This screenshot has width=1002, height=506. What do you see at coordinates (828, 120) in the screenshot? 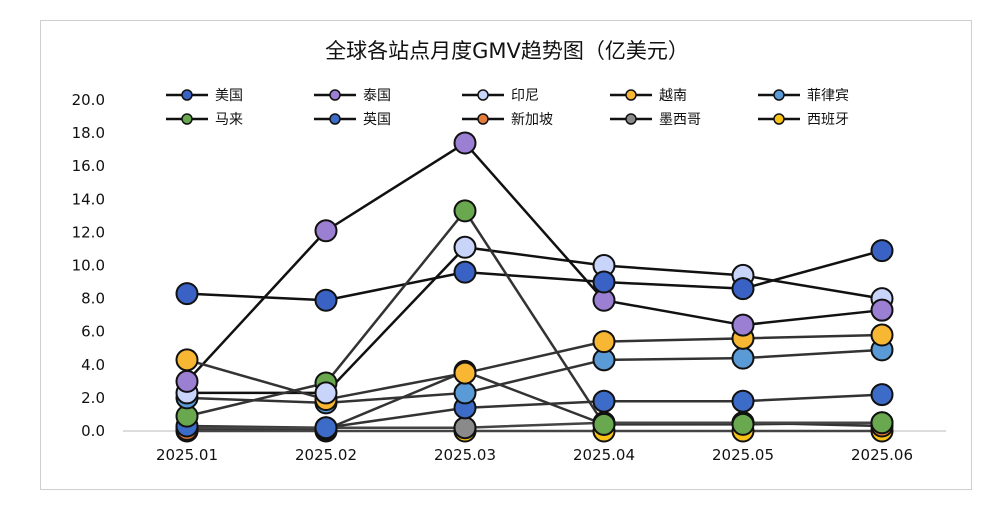
I see `legend-label: 西班牙` at bounding box center [828, 120].